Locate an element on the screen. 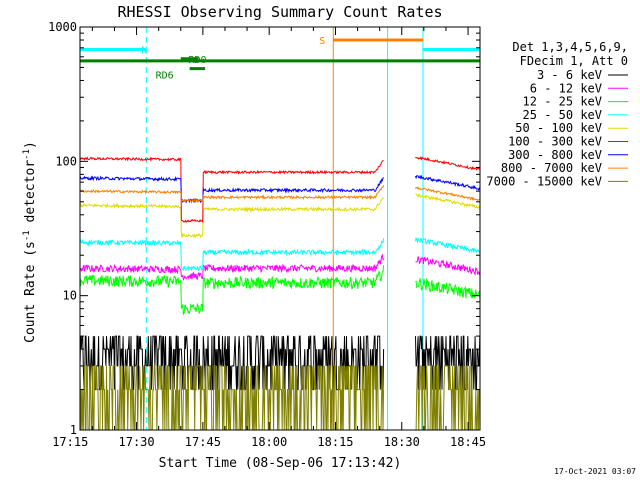 The height and width of the screenshot is (480, 640). legend-entry-label: 12 - 25 keV is located at coordinates (562, 102).